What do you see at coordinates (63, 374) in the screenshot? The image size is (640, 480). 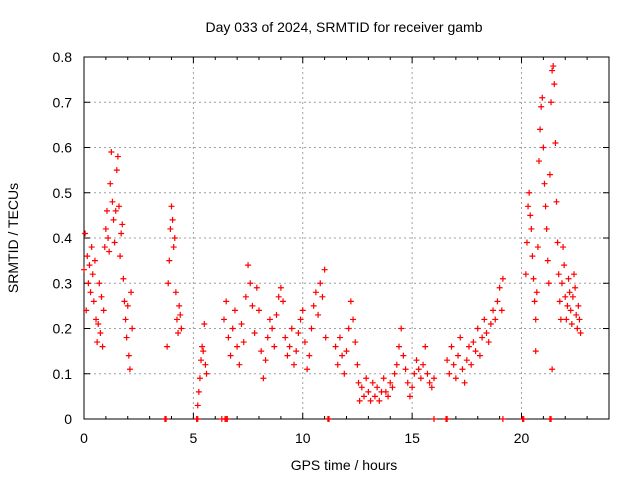 I see `y-tick-label: 0.1` at bounding box center [63, 374].